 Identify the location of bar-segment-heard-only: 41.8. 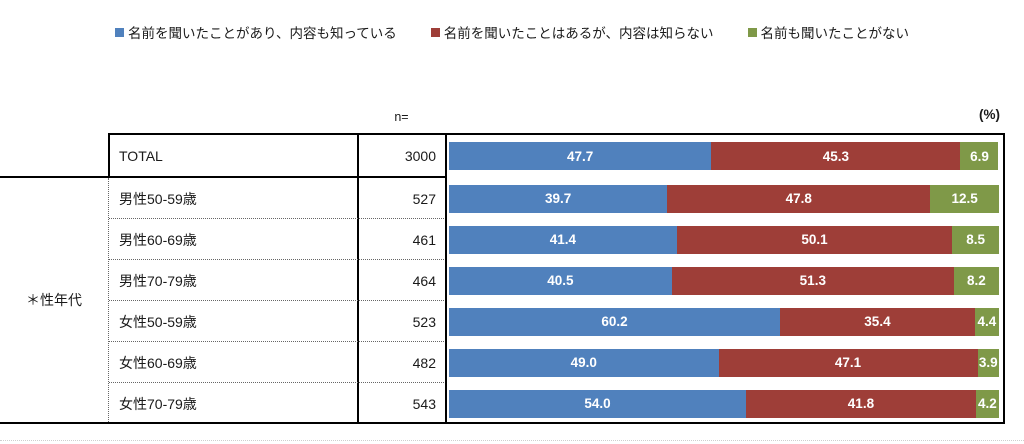
(861, 403).